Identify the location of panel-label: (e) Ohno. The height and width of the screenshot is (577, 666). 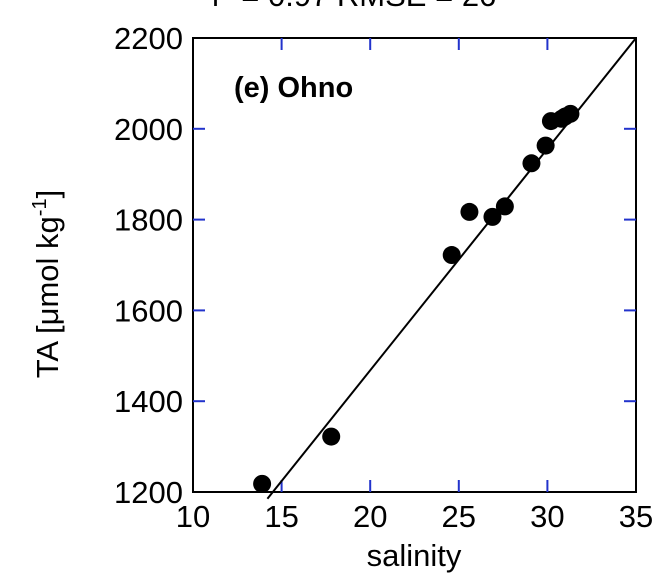
(293, 88).